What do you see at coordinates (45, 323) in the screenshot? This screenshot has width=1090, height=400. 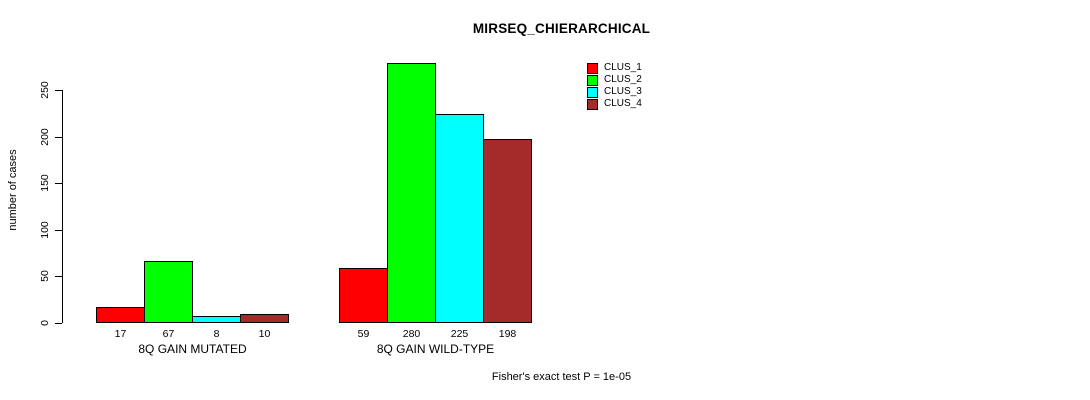 I see `y-tick-label: 0` at bounding box center [45, 323].